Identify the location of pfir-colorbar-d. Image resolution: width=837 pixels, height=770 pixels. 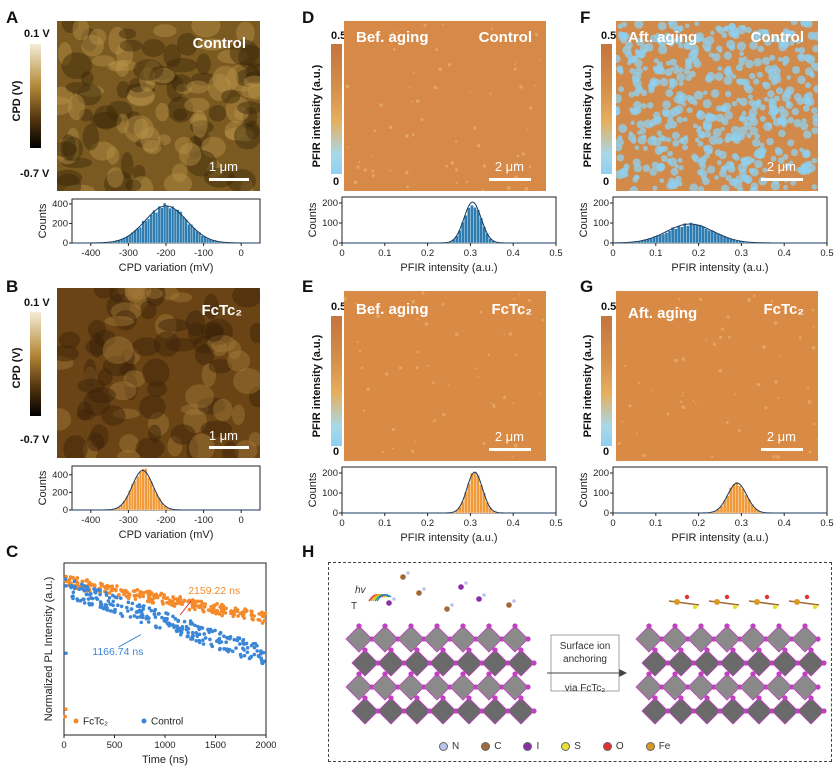
(336, 109).